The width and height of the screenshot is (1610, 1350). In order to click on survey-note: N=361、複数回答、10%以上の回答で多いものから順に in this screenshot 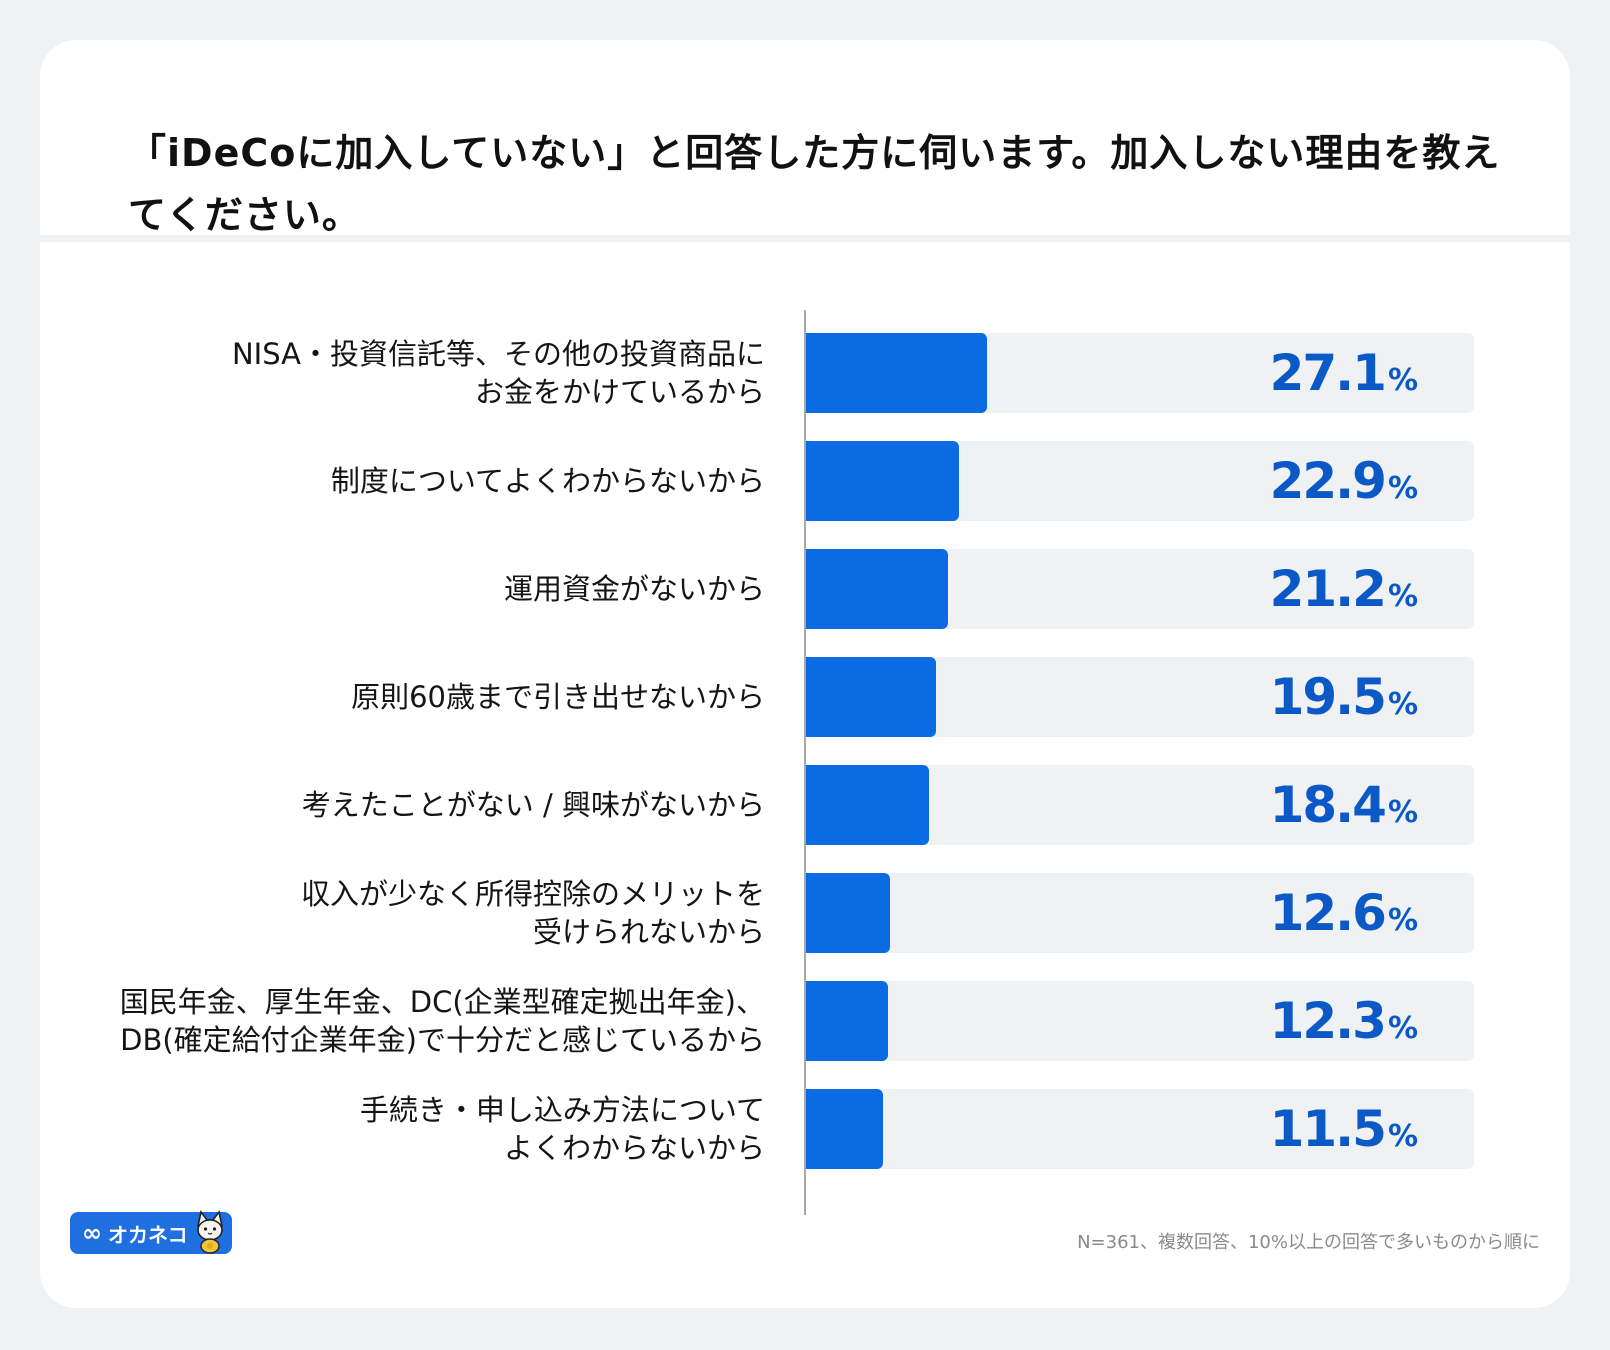, I will do `click(1308, 1242)`.